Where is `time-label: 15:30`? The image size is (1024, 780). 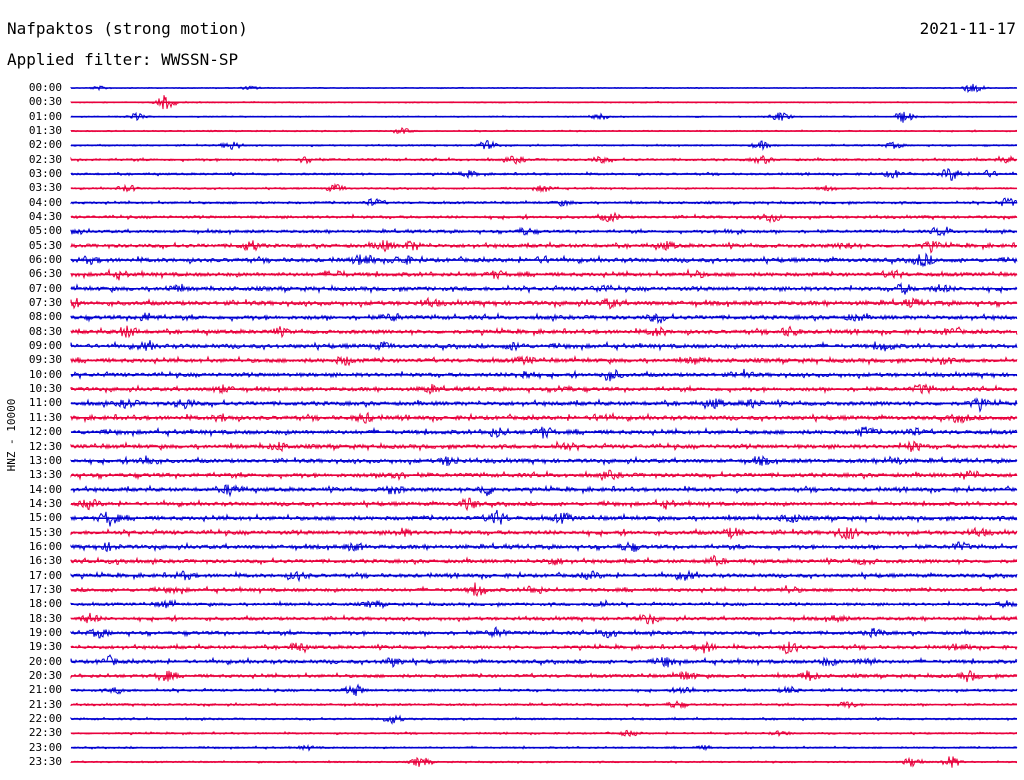 time-label: 15:30 is located at coordinates (45, 532).